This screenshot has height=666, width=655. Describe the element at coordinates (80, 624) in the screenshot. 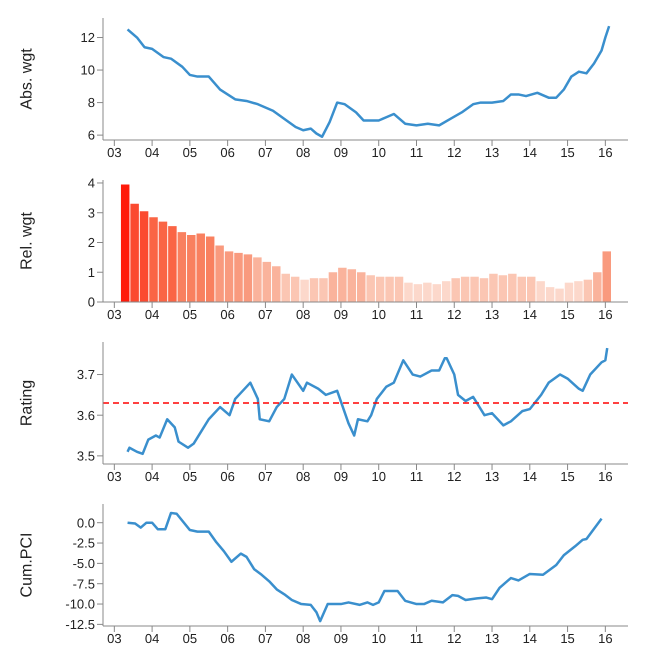

I see `y-tick-label: -12.5` at that location.